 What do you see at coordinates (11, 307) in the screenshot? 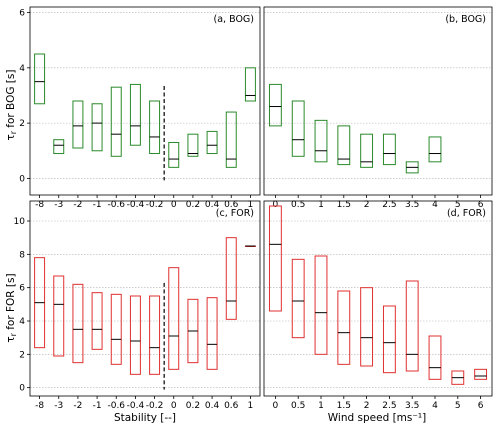
I see `y-axis-label-bottom: τr for FOR [s]` at bounding box center [11, 307].